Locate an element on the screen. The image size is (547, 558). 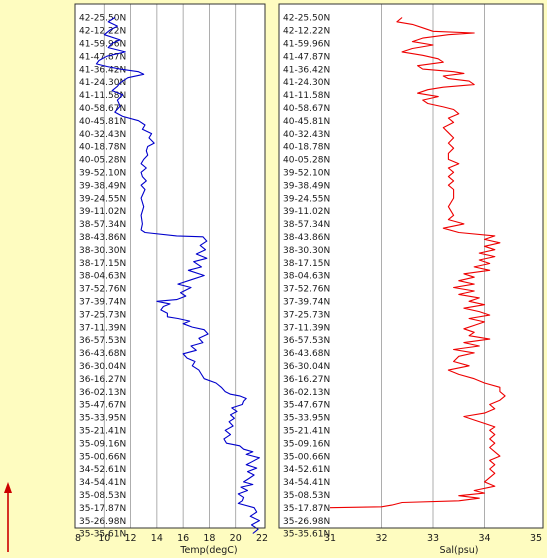
temperature-latitude-label: 40-32.43N is located at coordinates (102, 135).